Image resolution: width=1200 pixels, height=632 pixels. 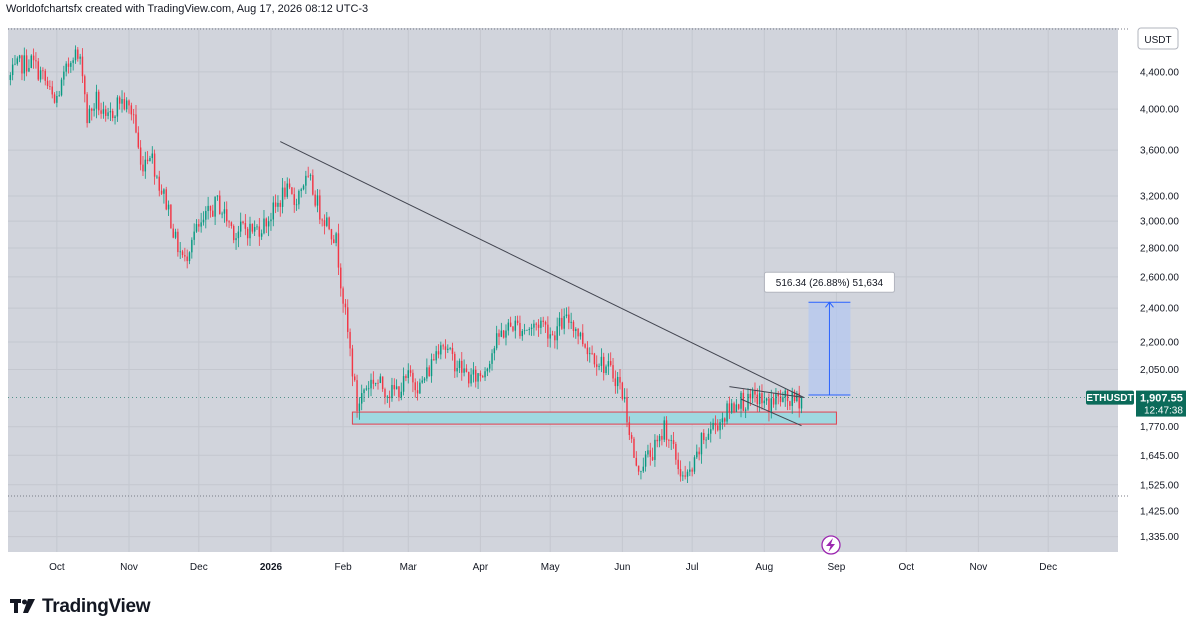 I want to click on wedge-upper-line, so click(x=766, y=392).